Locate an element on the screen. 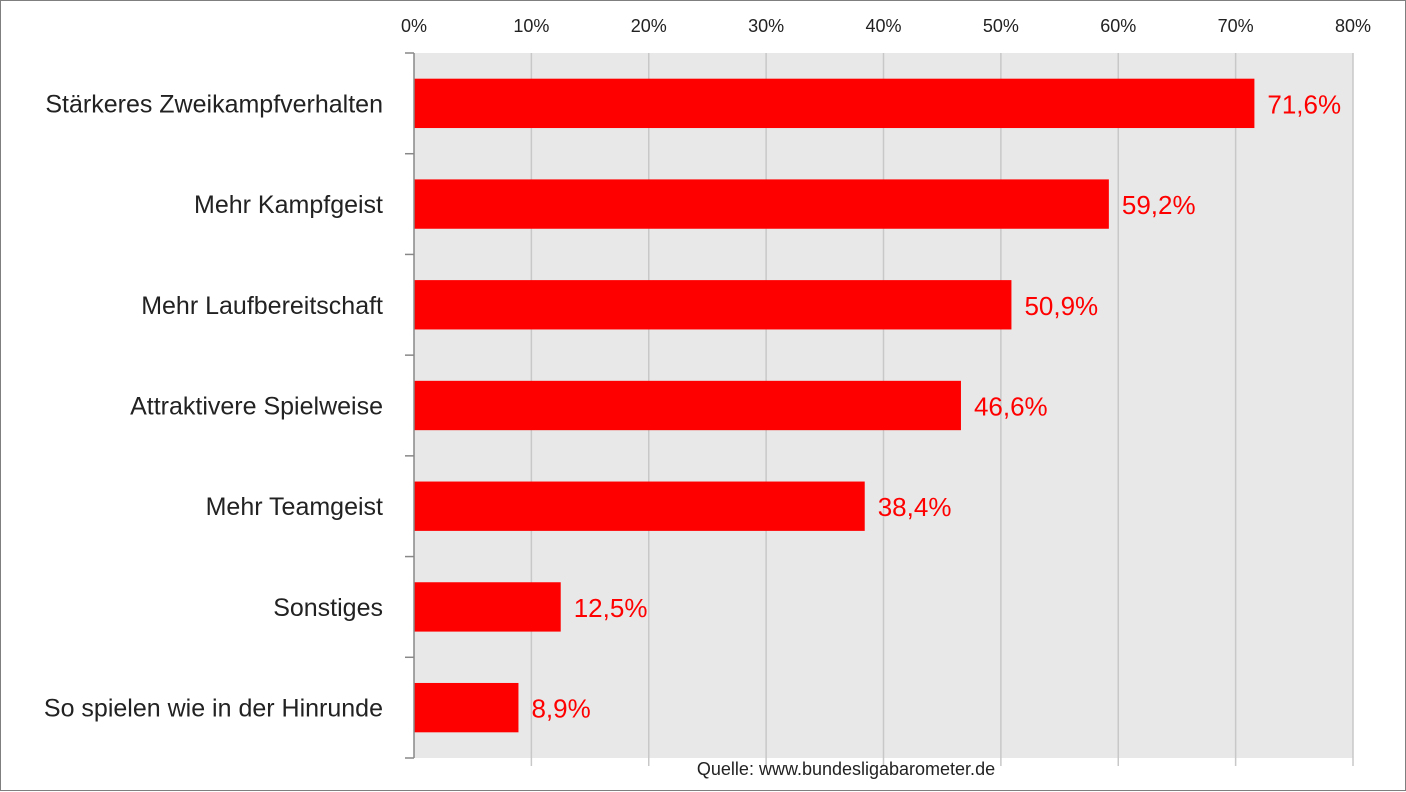  data-label: 12,5% is located at coordinates (611, 608).